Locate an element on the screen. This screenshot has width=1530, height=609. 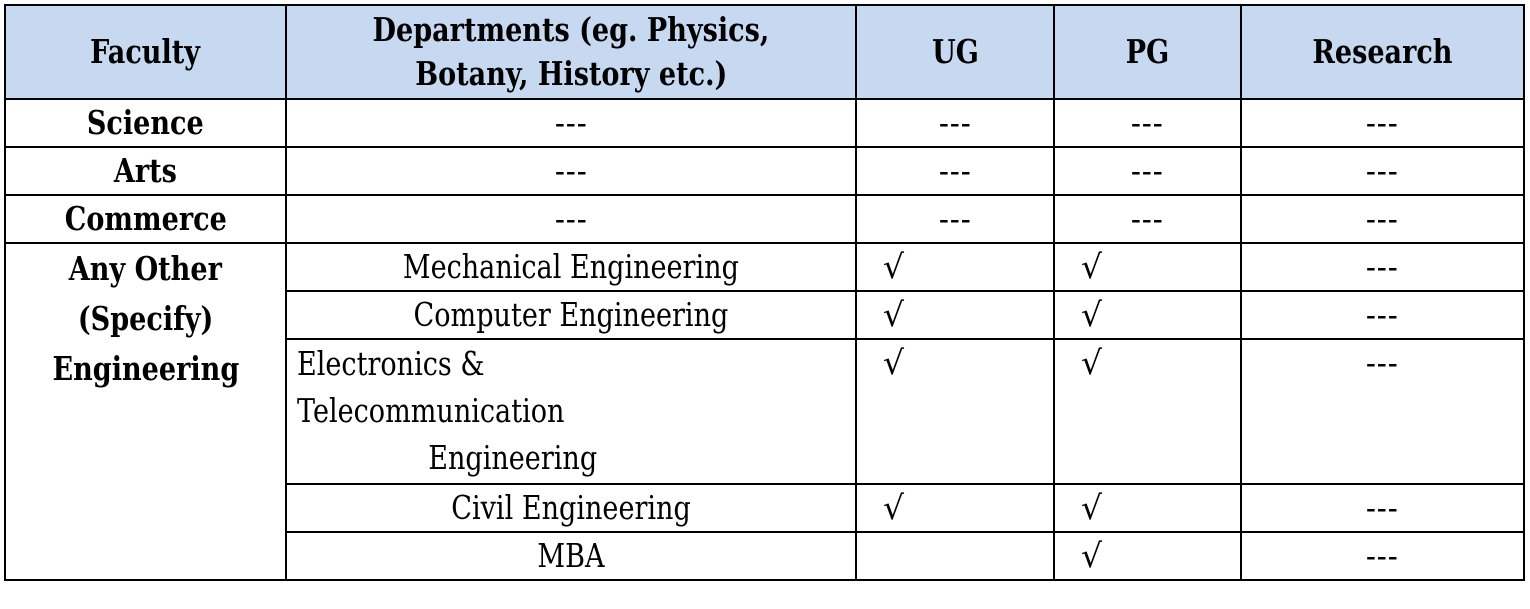
department-cell: Computer Engineering is located at coordinates (571, 315).